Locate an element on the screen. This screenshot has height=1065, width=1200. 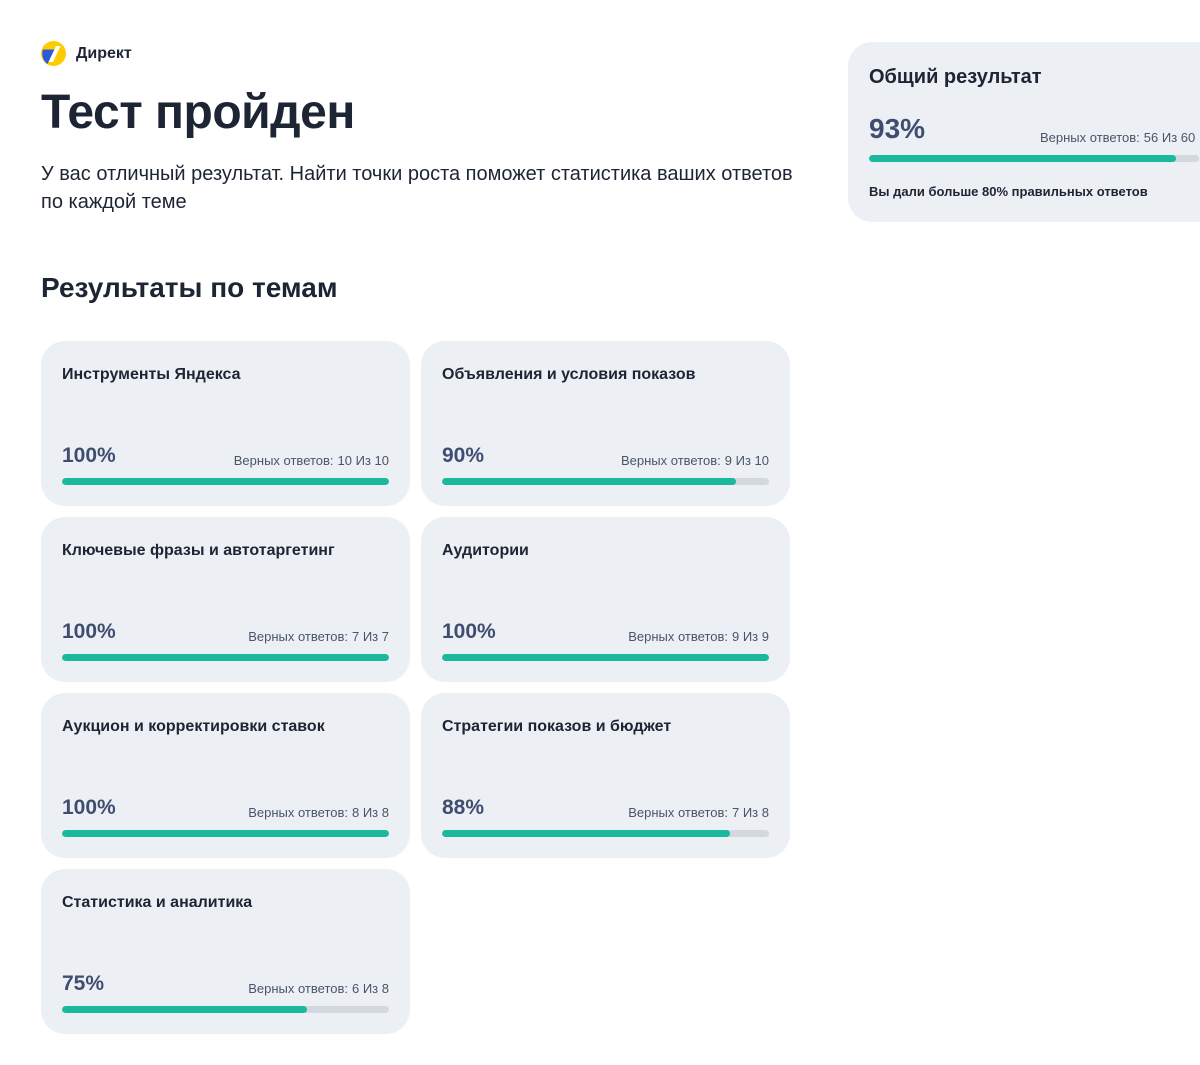
brand-name: Директ is located at coordinates (104, 53).